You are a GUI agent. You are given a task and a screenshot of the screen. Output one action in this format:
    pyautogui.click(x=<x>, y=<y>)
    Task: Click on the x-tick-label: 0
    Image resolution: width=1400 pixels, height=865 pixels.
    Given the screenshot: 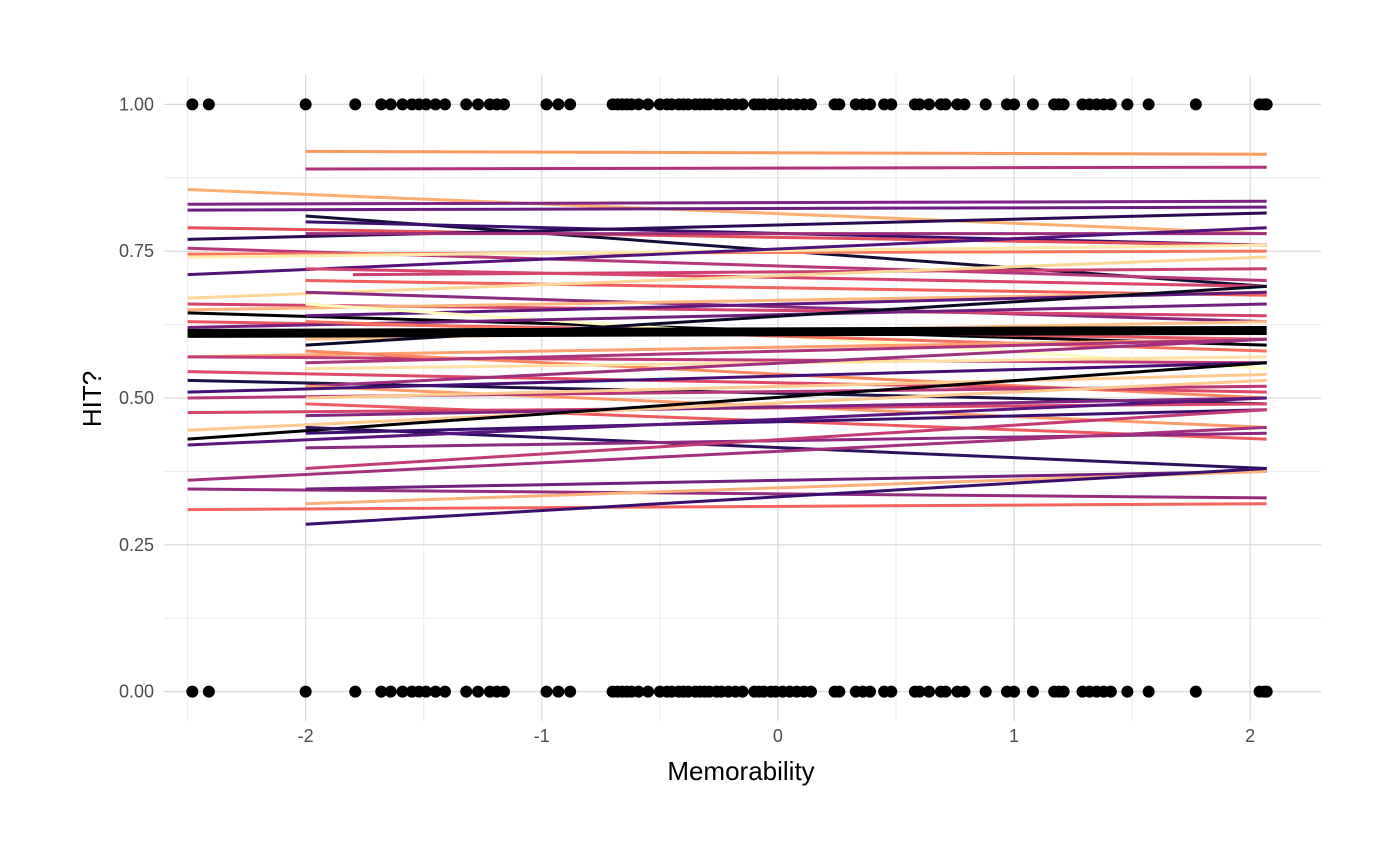 What is the action you would take?
    pyautogui.click(x=778, y=736)
    